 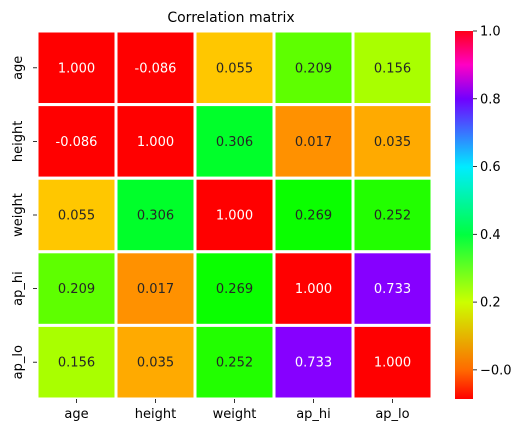 I want to click on x-tick-label-age: age, so click(x=76, y=414).